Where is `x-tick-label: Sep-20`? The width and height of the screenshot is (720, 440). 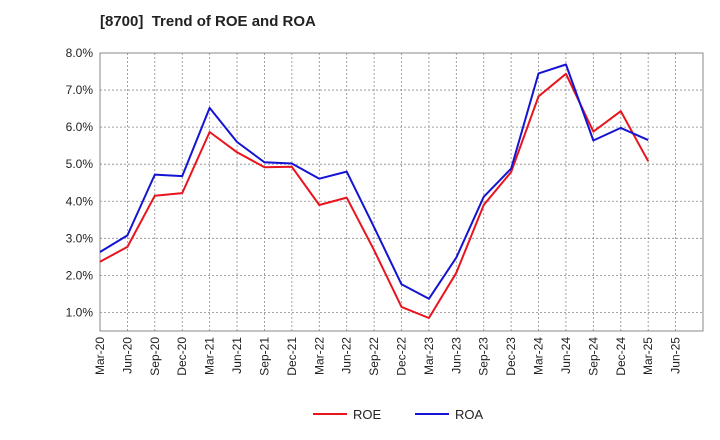 x-tick-label: Sep-20 is located at coordinates (155, 356).